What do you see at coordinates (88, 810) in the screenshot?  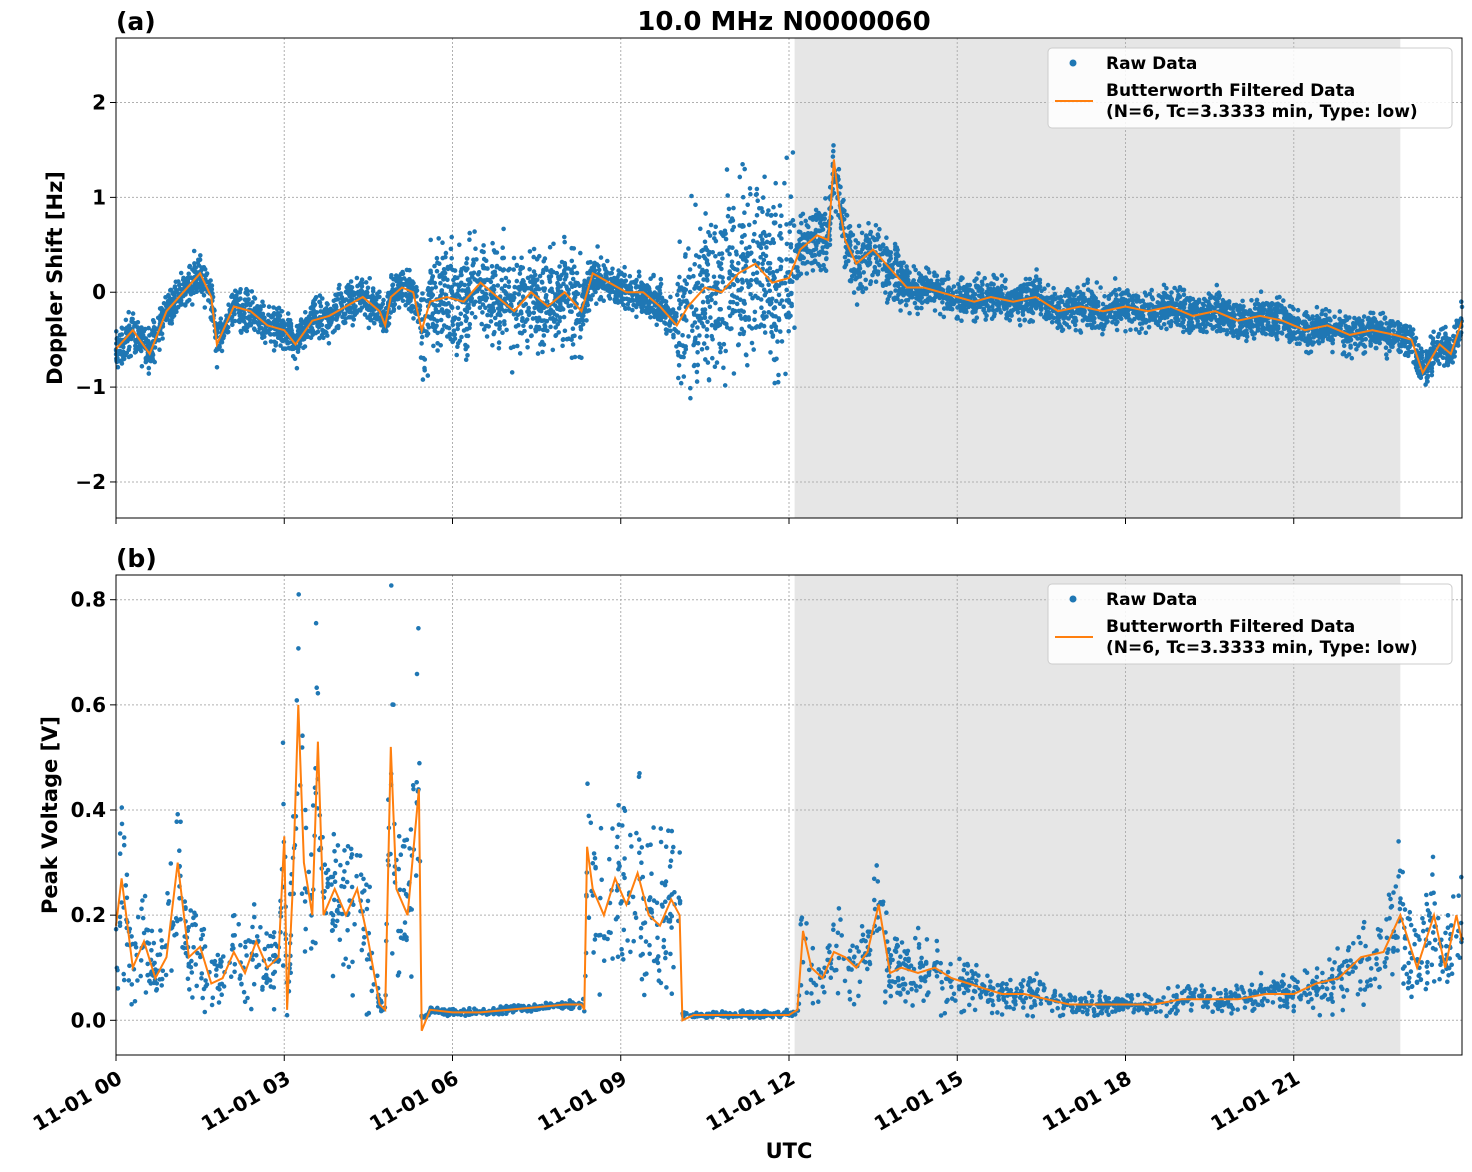 I see `y-tick-label: 0.4` at bounding box center [88, 810].